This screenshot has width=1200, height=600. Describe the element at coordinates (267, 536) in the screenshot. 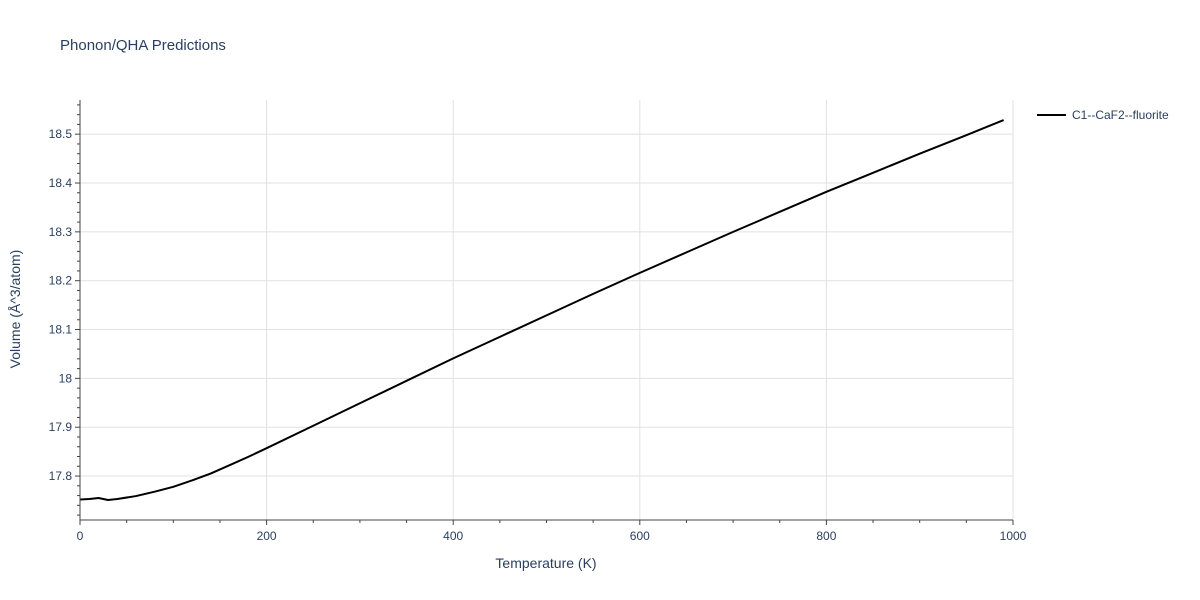

I see `x-tick-label: 200` at that location.